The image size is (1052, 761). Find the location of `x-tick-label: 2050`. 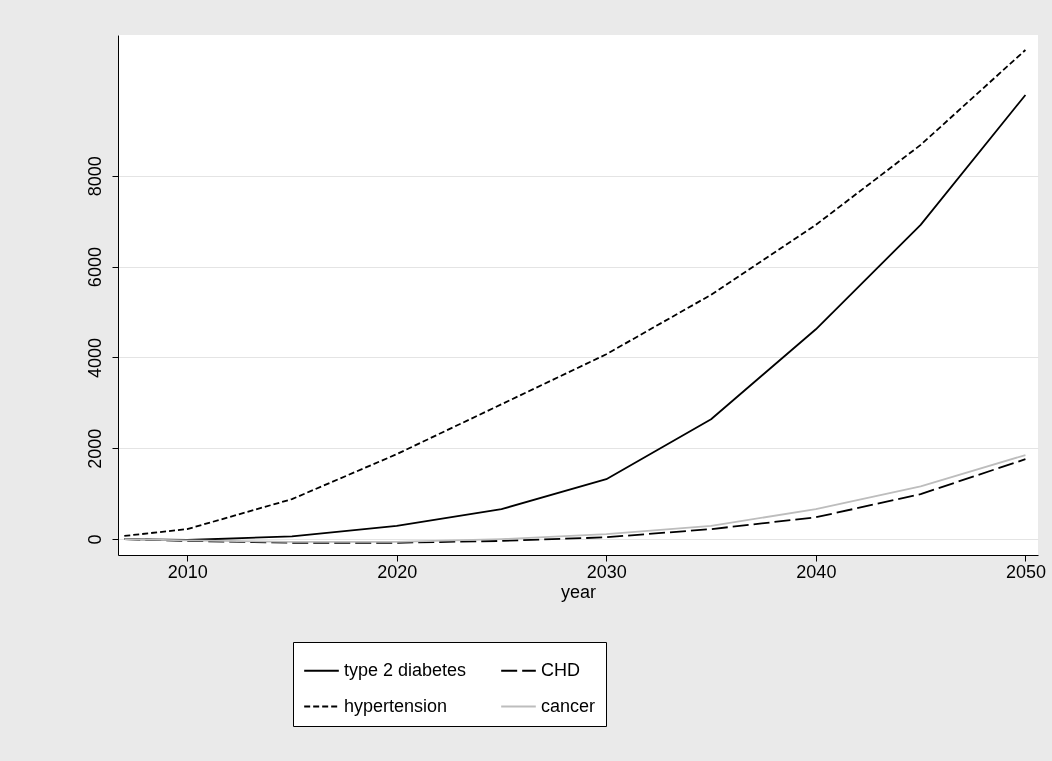

x-tick-label: 2050 is located at coordinates (1025, 571).